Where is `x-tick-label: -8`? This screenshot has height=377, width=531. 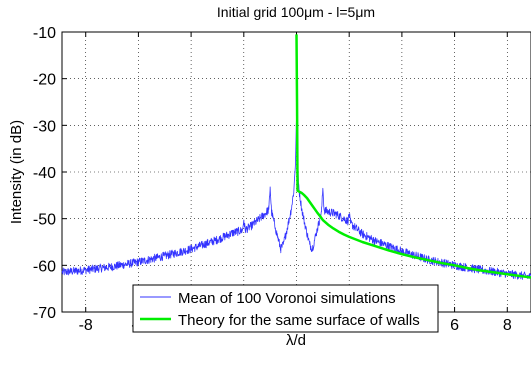
x-tick-label: -8 is located at coordinates (86, 325).